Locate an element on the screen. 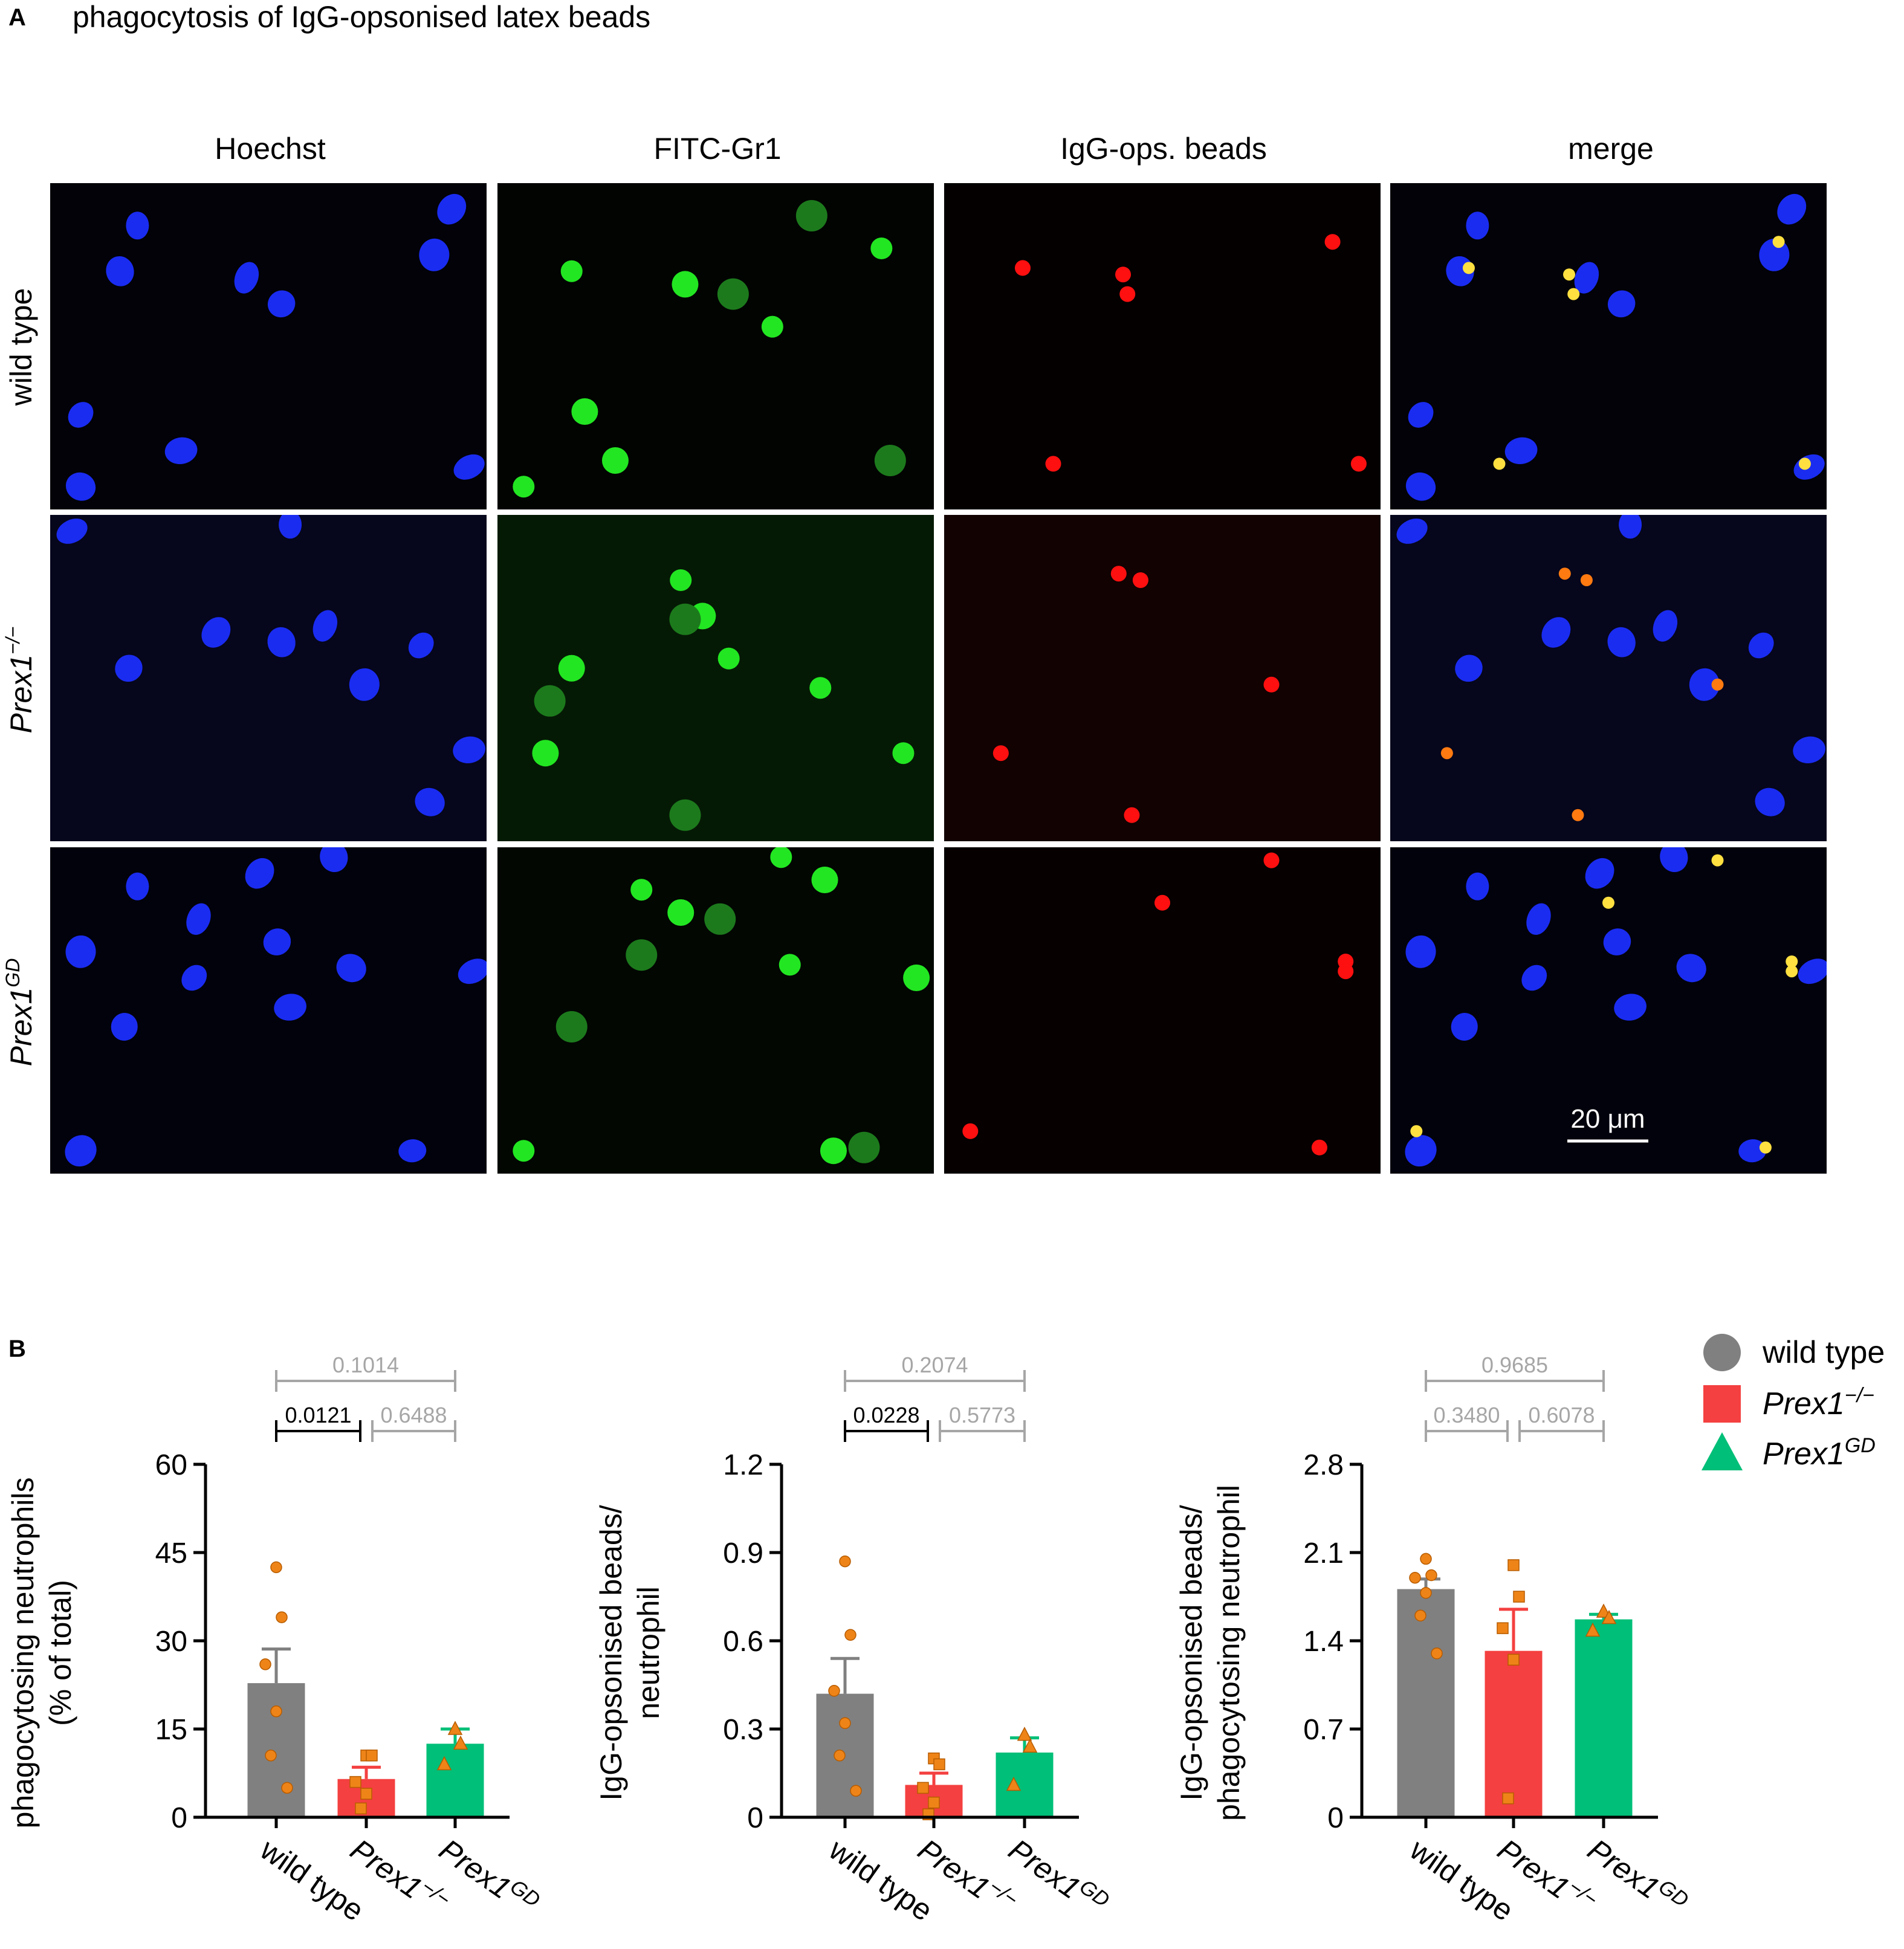  legend-marker-prex1-ko is located at coordinates (1722, 1404).